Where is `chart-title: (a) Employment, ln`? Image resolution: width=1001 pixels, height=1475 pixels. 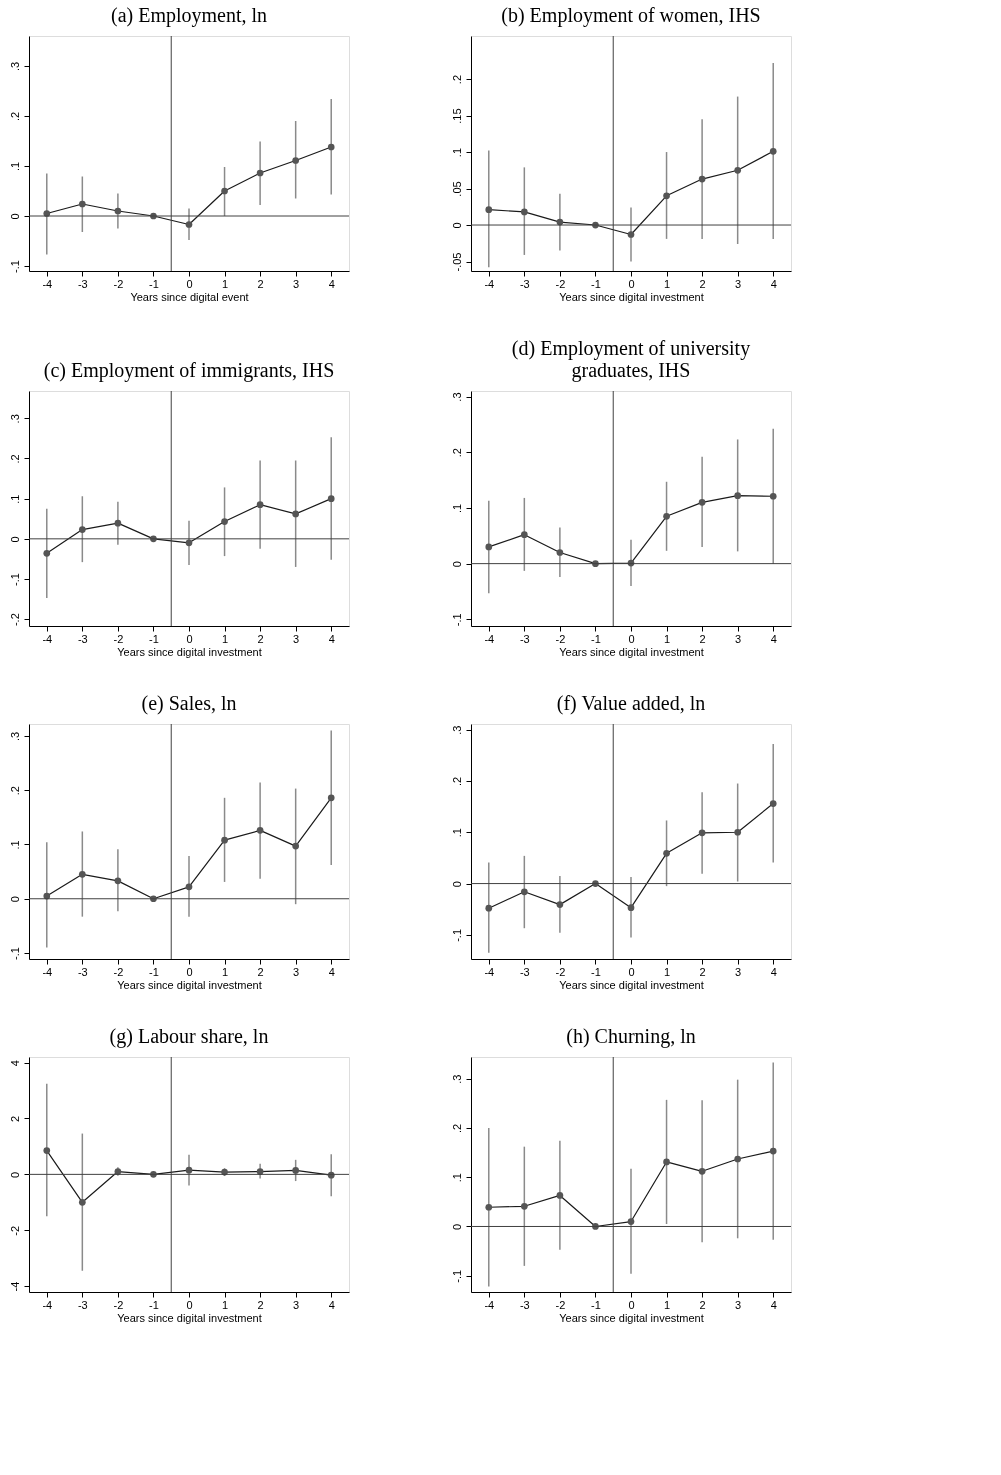
chart-title: (a) Employment, ln is located at coordinates (189, 15).